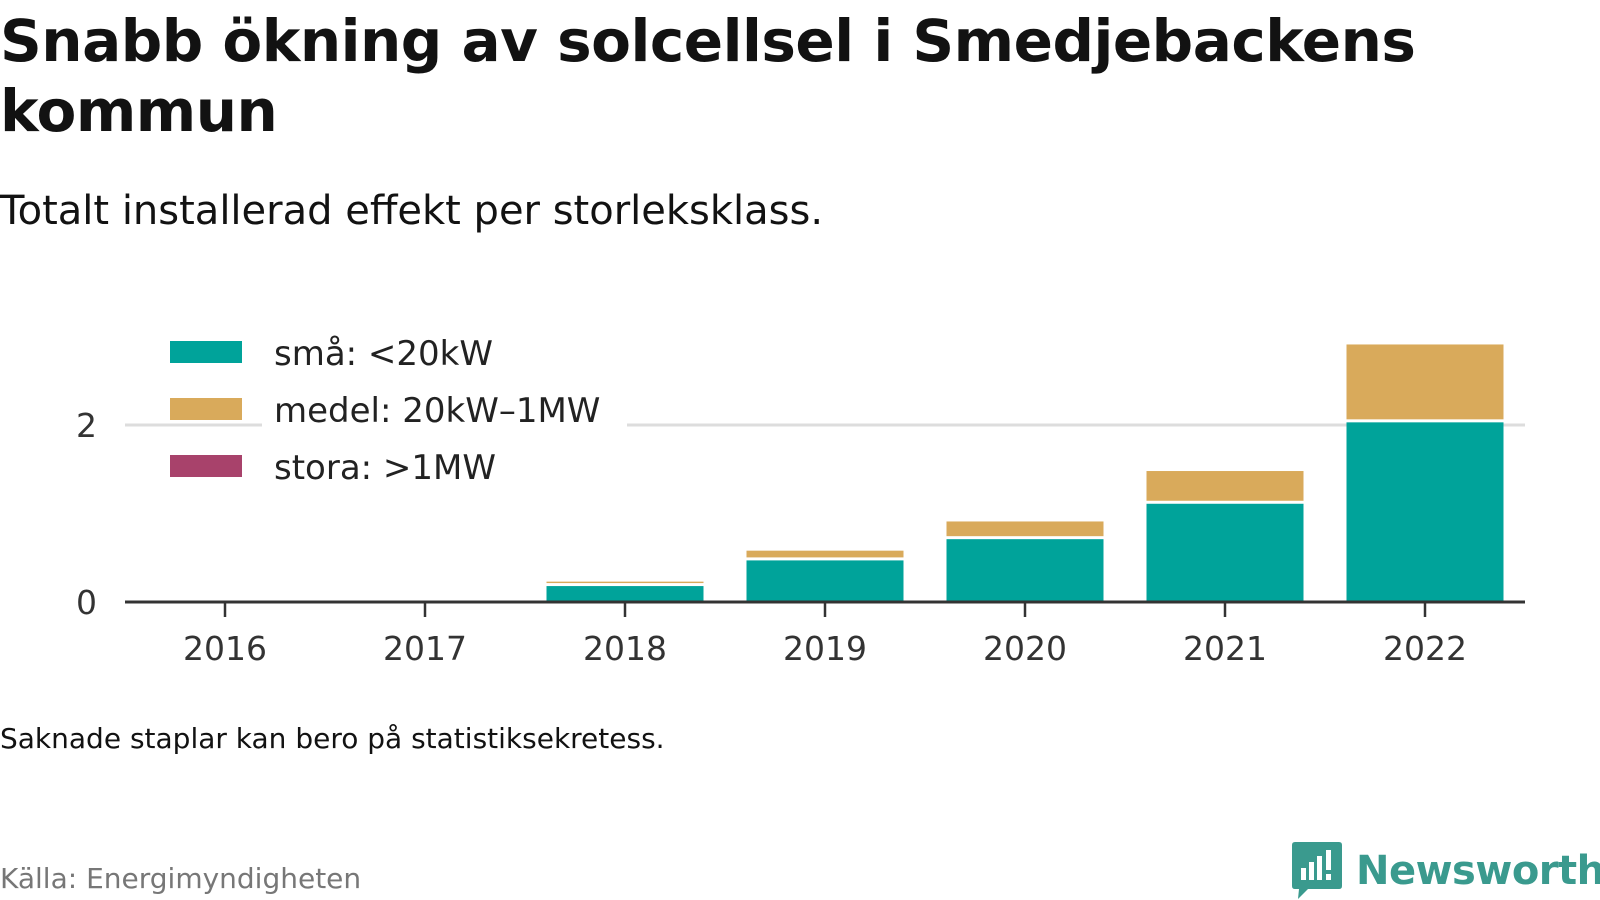 The height and width of the screenshot is (900, 1600). Describe the element at coordinates (225, 648) in the screenshot. I see `x-tick-label-2016: 2016` at that location.